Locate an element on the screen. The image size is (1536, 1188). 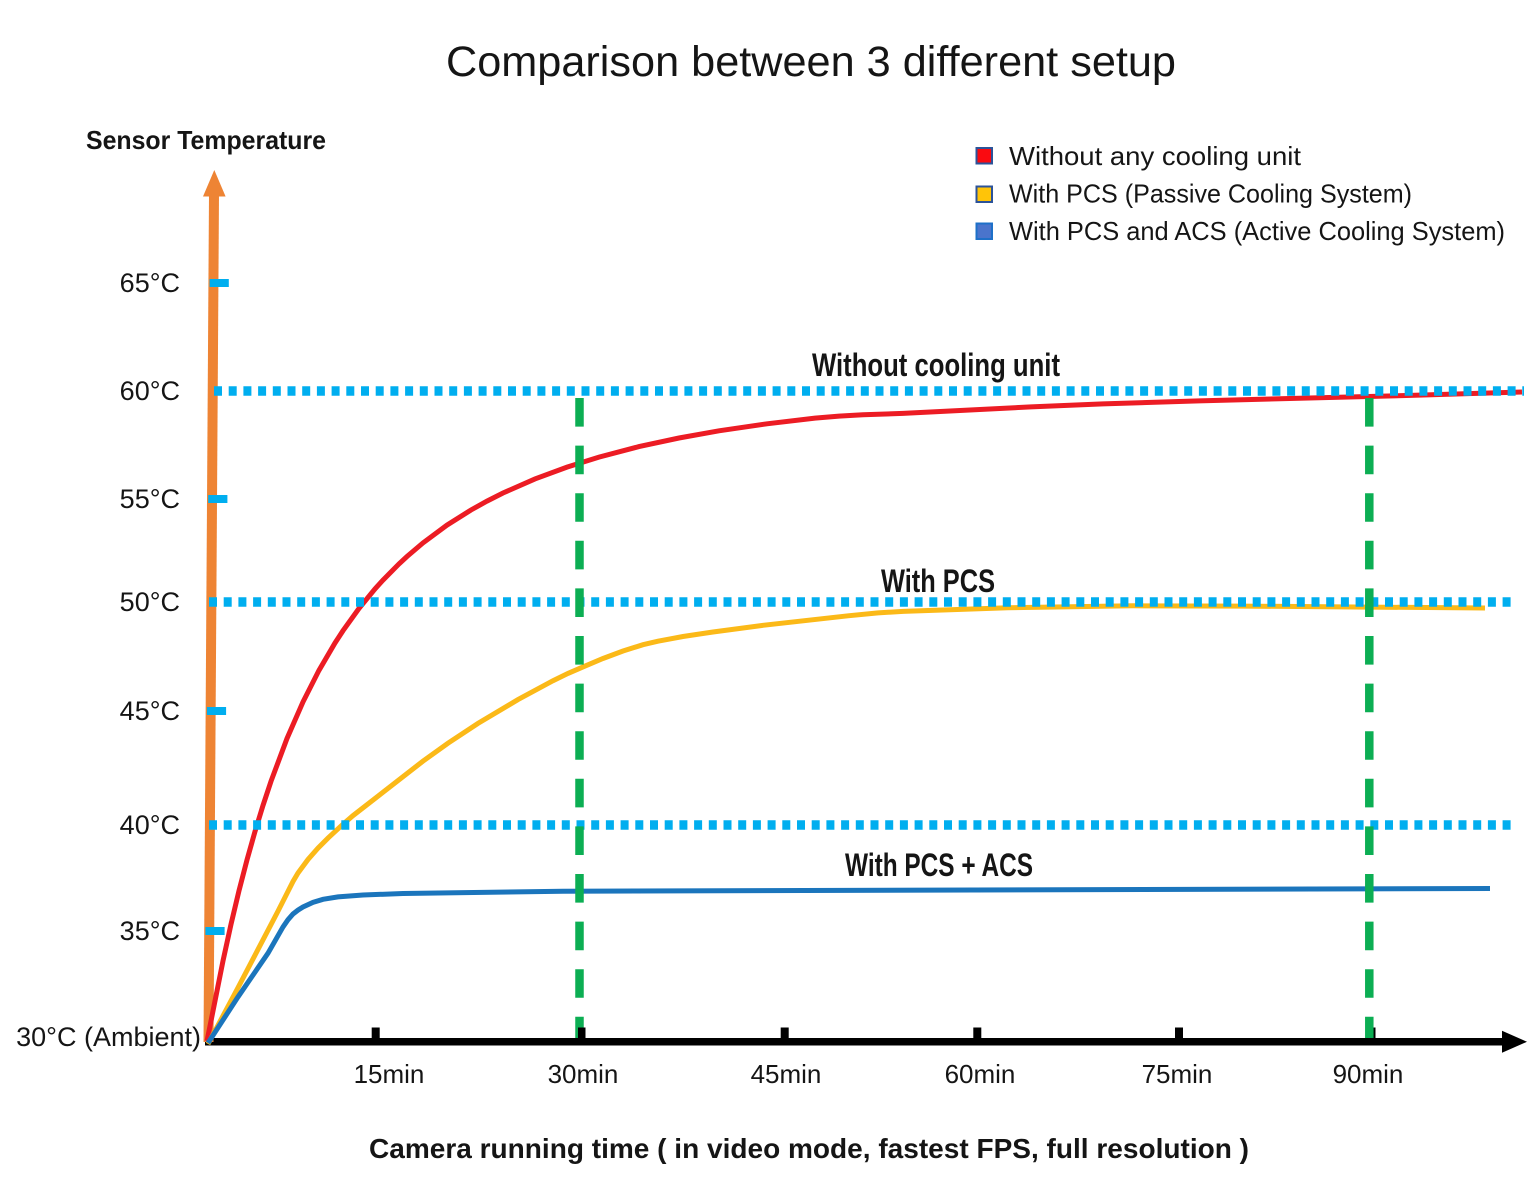
svg-text: 45°C is located at coordinates (150, 711).